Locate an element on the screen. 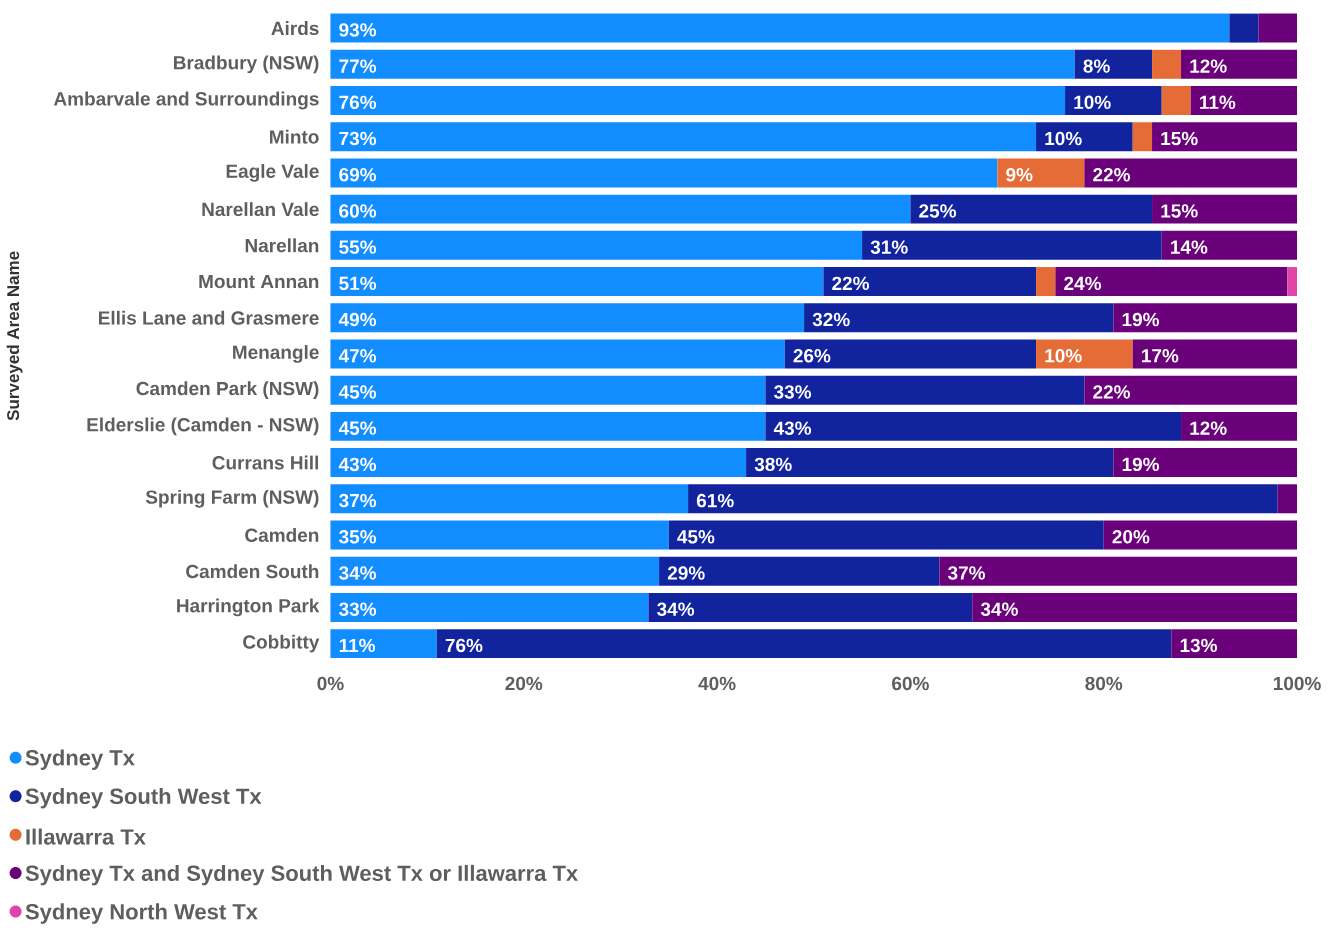  y-tick-label: Cobbitty is located at coordinates (281, 643).